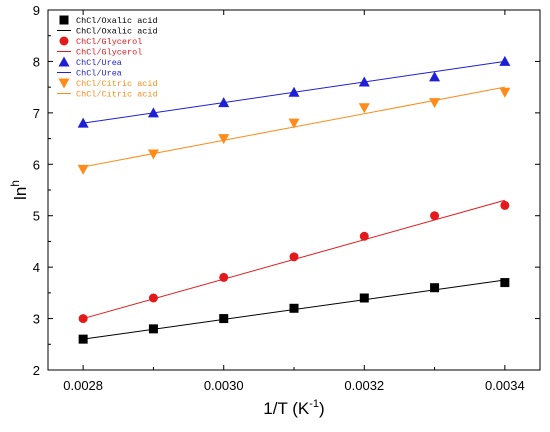 This screenshot has width=550, height=432. Describe the element at coordinates (117, 32) in the screenshot. I see `legend-fit-label: ChCl/Oxalic acid` at that location.